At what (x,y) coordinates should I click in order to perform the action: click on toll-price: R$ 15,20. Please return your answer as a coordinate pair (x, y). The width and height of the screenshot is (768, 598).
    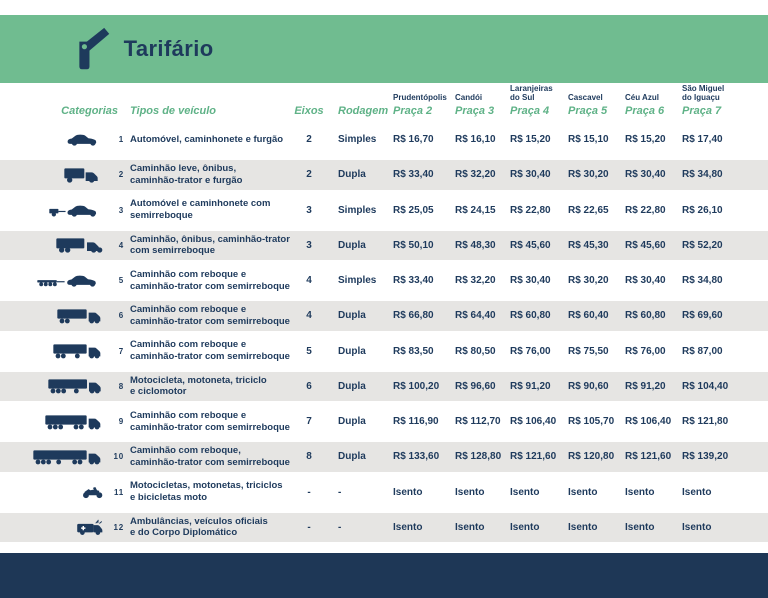
    Looking at the image, I should click on (530, 140).